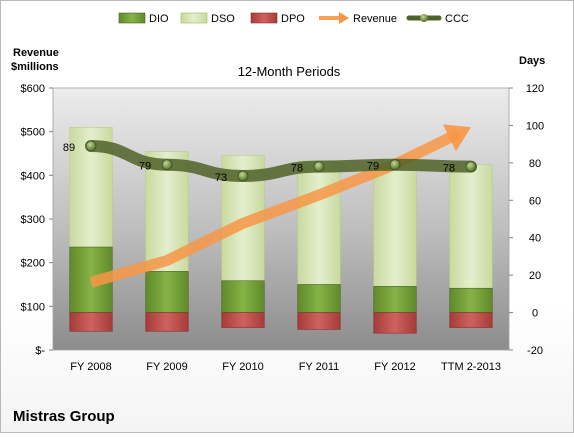 The height and width of the screenshot is (437, 574). I want to click on legend-label-dso: DSO, so click(223, 19).